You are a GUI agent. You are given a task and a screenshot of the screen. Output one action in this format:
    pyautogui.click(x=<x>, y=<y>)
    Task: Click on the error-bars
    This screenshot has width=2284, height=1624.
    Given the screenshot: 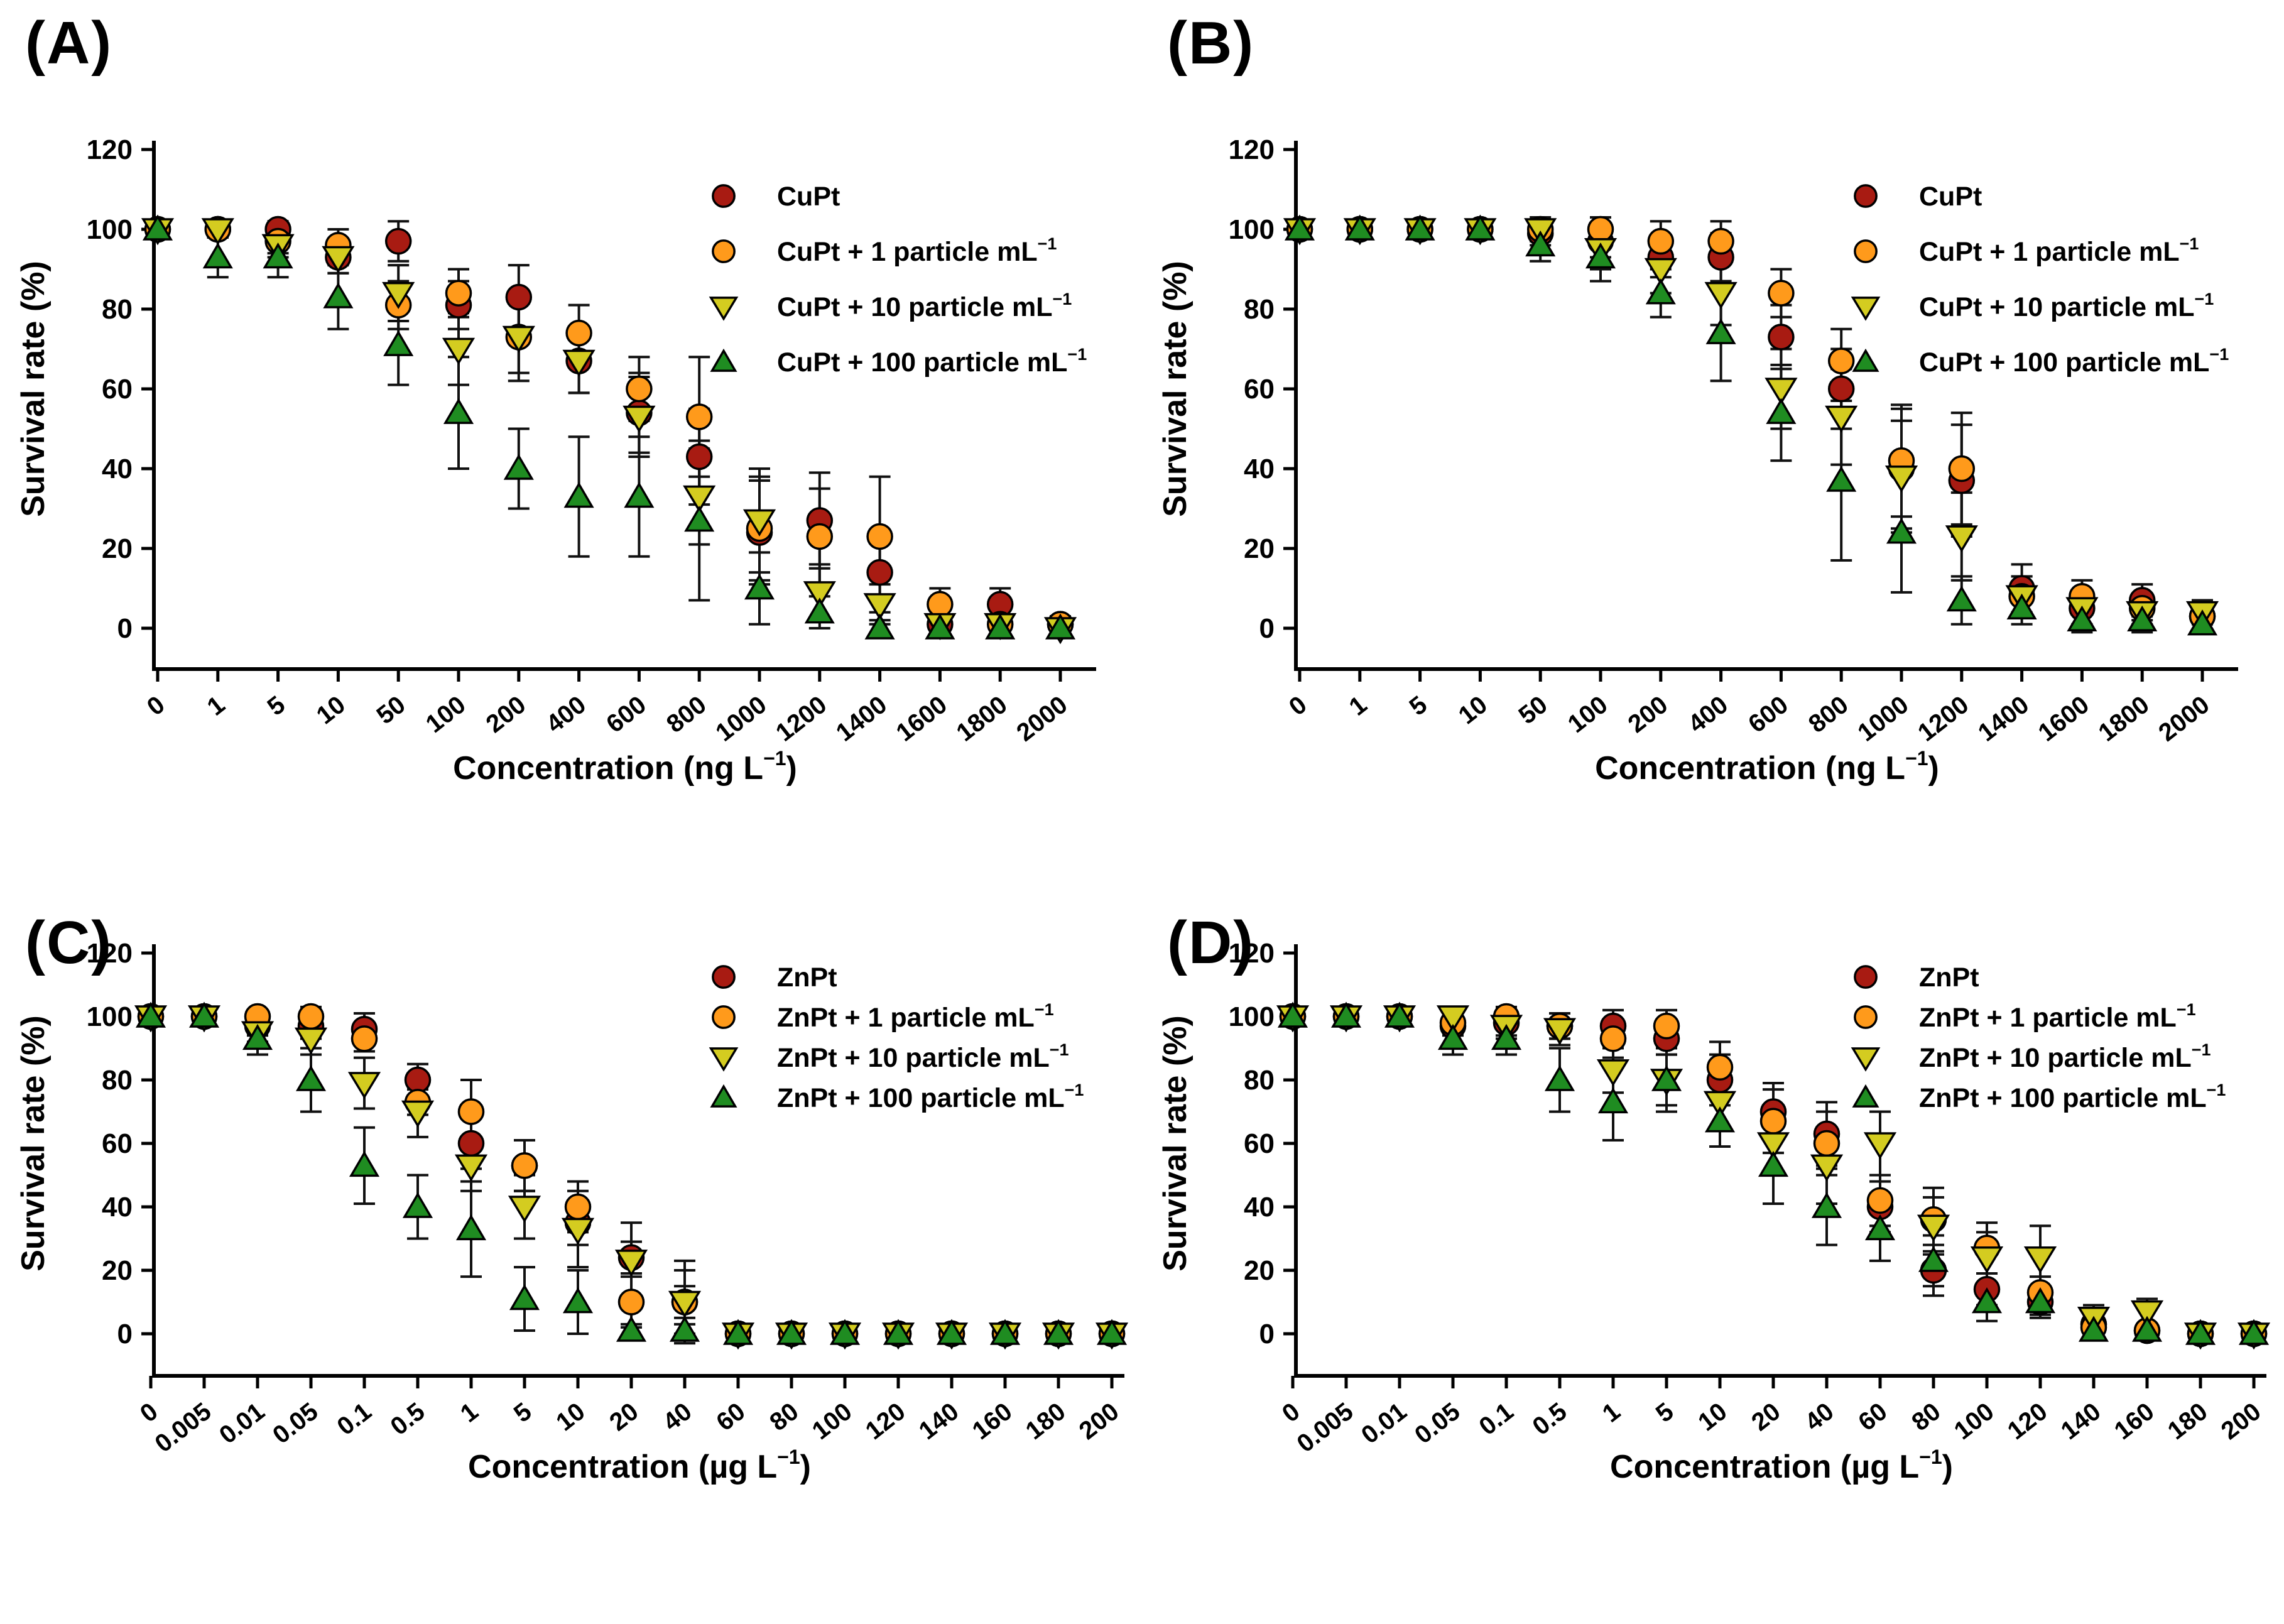 What is the action you would take?
    pyautogui.click(x=1751, y=424)
    